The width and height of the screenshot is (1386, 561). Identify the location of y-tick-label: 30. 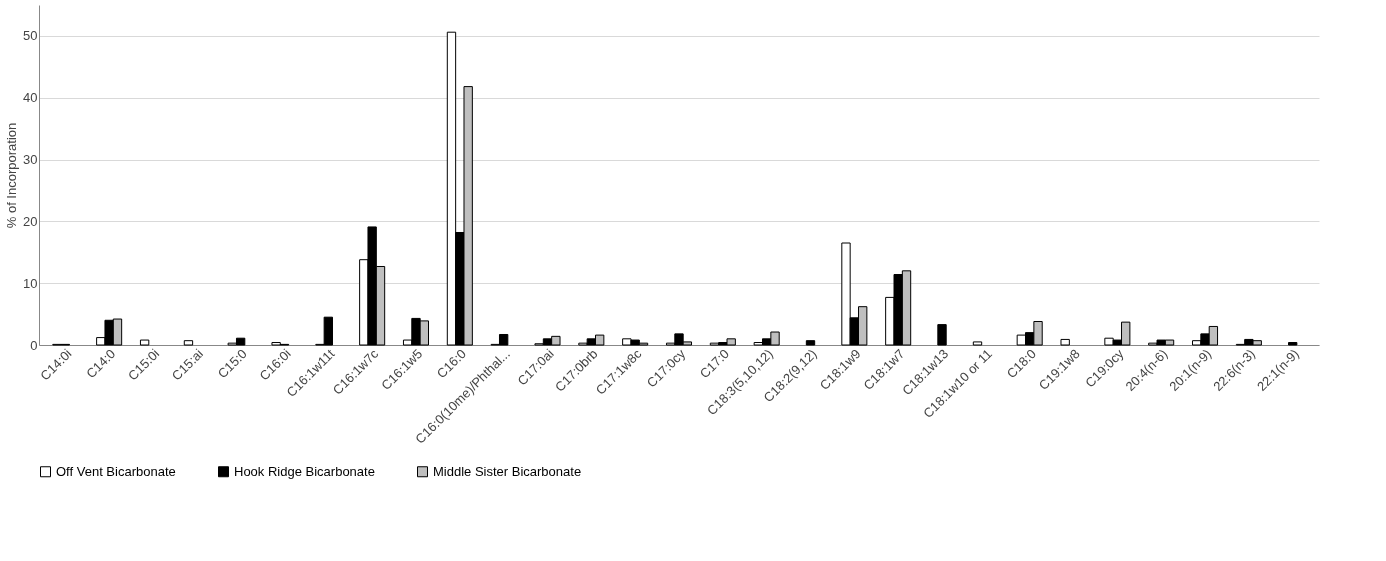
(30, 160).